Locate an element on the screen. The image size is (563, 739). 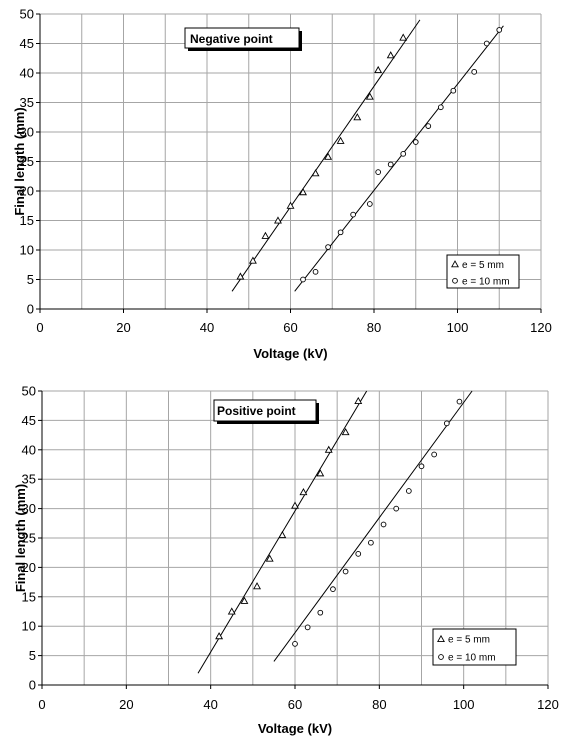
x-tick-label: 100 is located at coordinates (458, 327).